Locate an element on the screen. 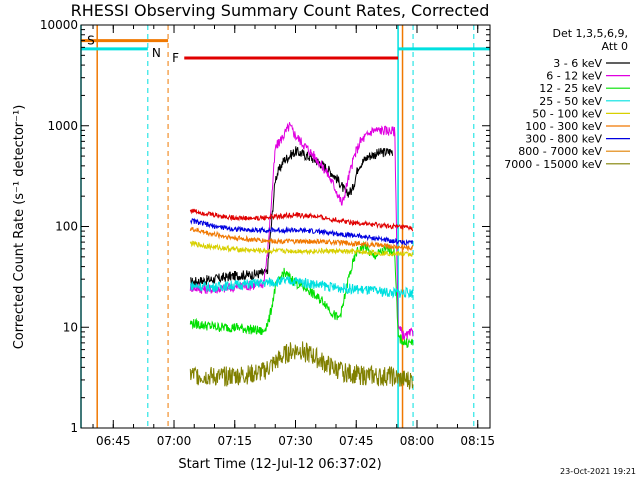 Image resolution: width=640 pixels, height=480 pixels. legend-label: 25 - 50 keV is located at coordinates (570, 101).